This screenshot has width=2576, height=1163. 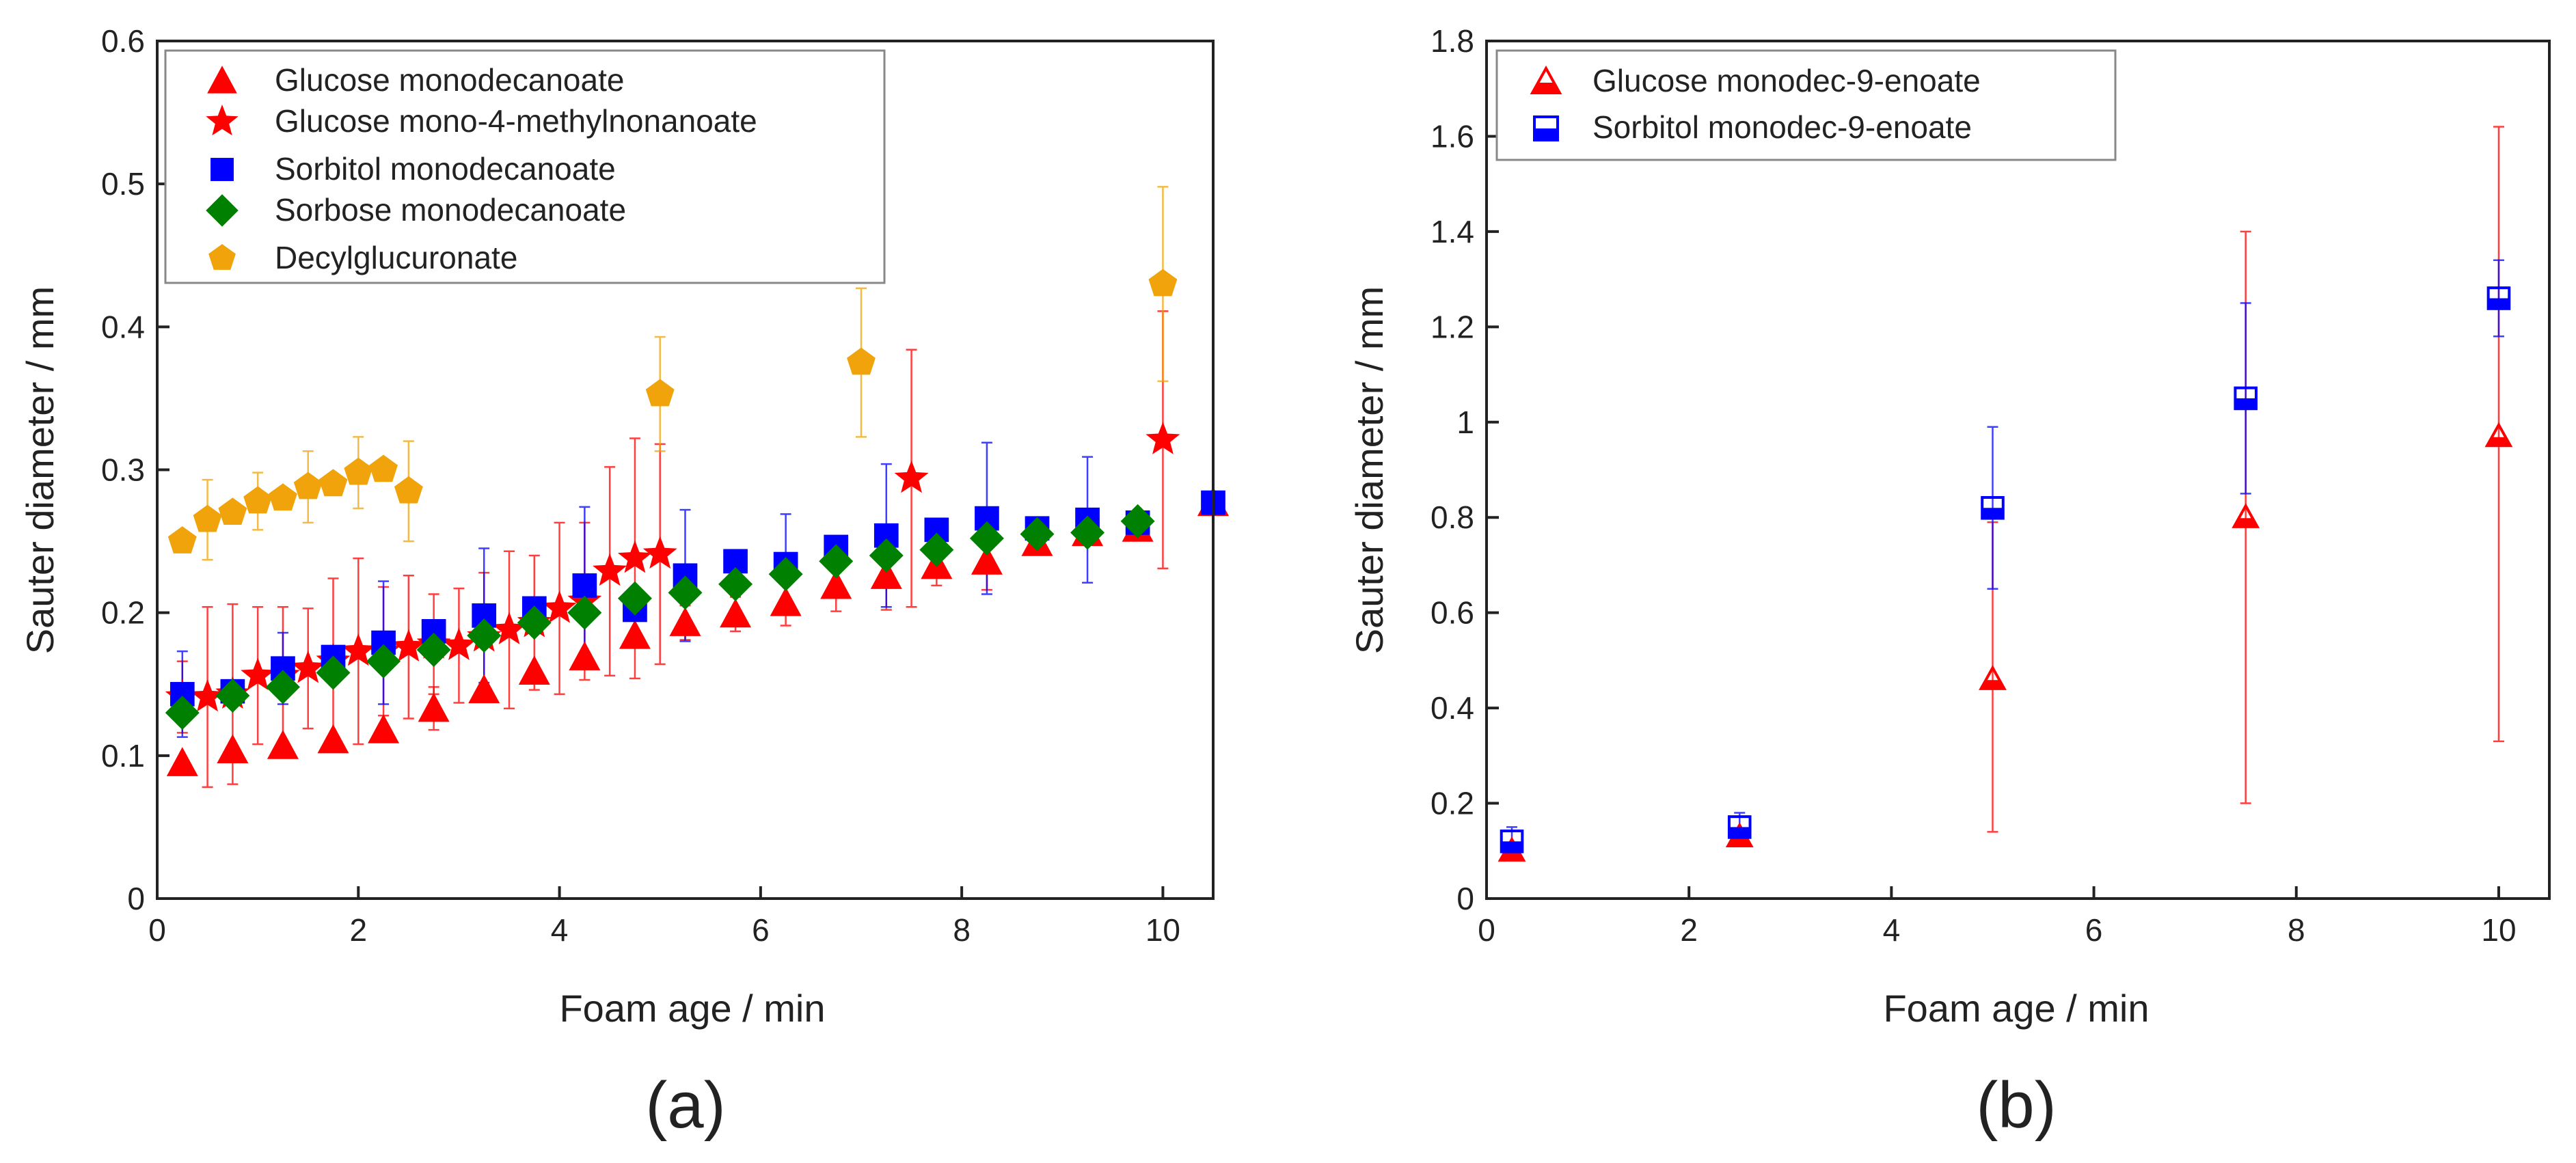 What do you see at coordinates (1782, 127) in the screenshot?
I see `legend-label-sorbitol-monodec-9-enoate: Sorbitol monodec-9-enoate` at bounding box center [1782, 127].